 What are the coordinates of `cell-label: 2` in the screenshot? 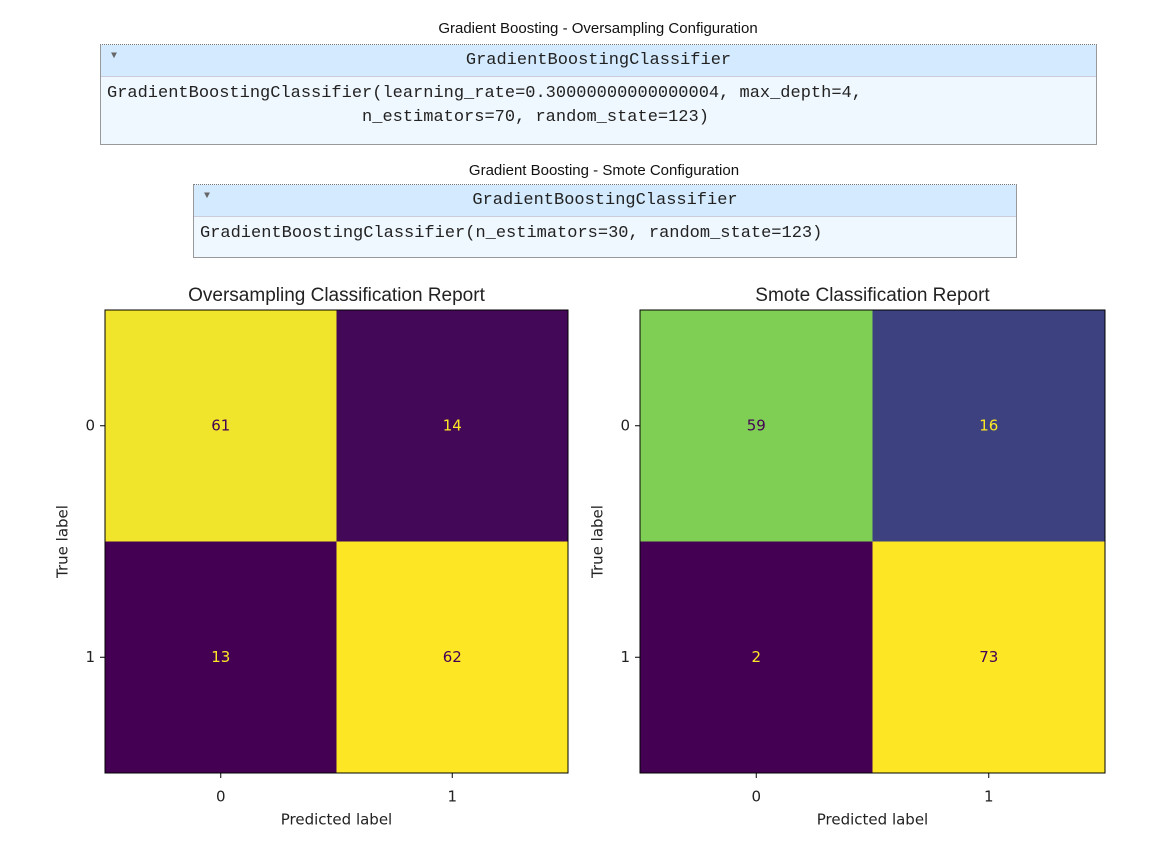 It's located at (756, 657).